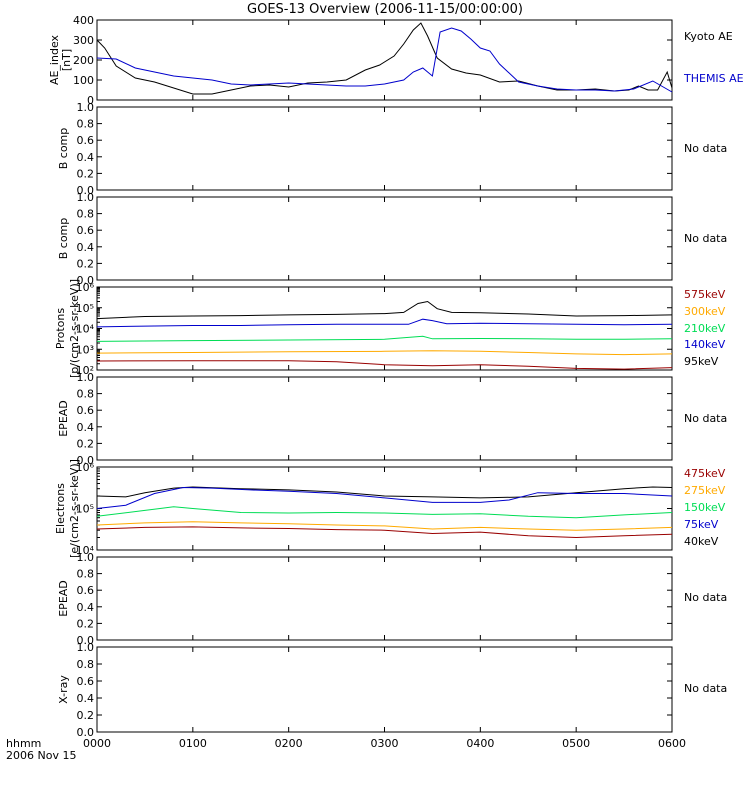 The image size is (750, 800). I want to click on x-tick-label: 0200, so click(289, 743).